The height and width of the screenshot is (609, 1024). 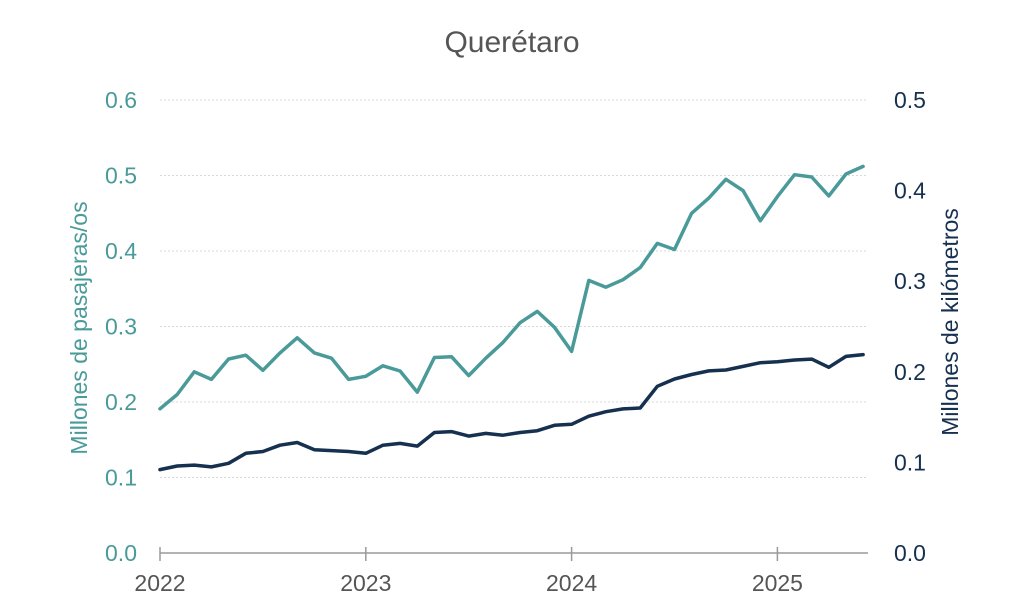 I want to click on y-left-tick-label: 0.6, so click(x=121, y=100).